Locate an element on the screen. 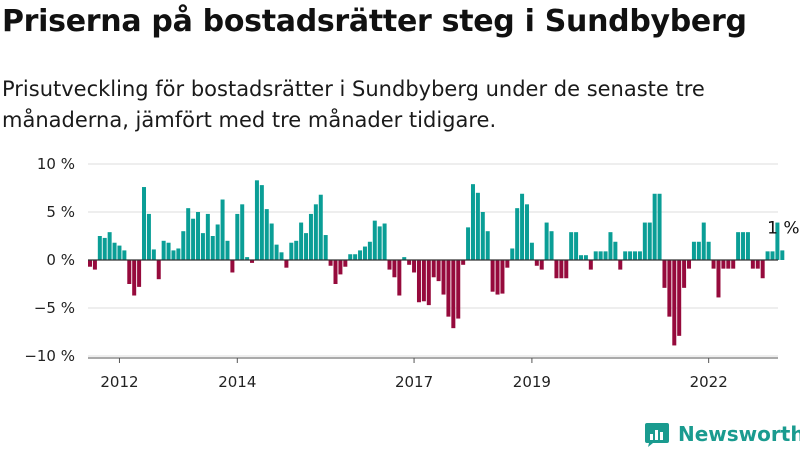 The height and width of the screenshot is (450, 800). y-tick-label: 5 % is located at coordinates (60, 212).